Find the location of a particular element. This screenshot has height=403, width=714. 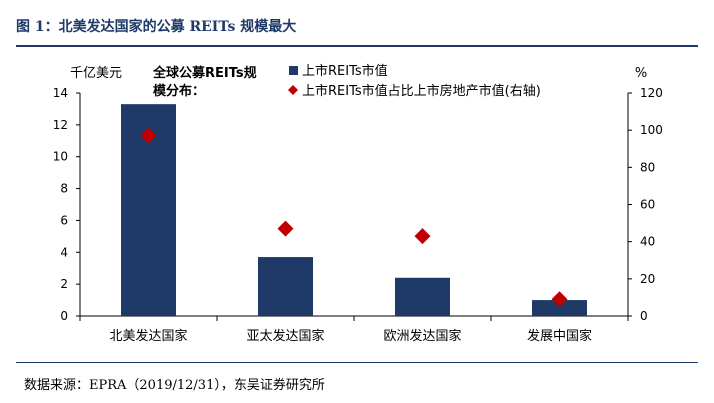

legend-swatch-bar is located at coordinates (293, 70).